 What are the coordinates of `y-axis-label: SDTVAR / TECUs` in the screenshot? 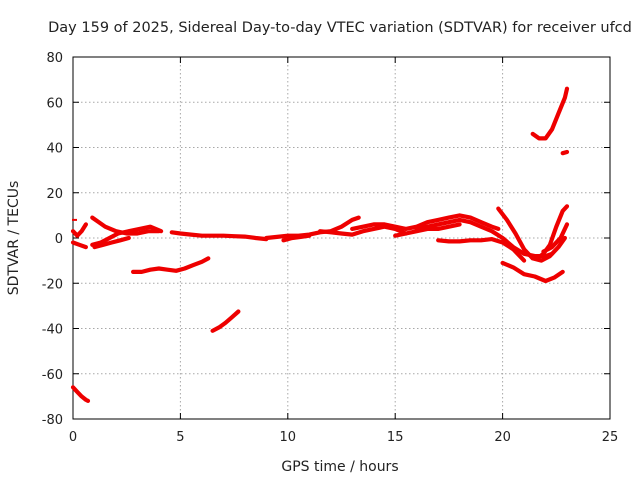 It's located at (14, 238).